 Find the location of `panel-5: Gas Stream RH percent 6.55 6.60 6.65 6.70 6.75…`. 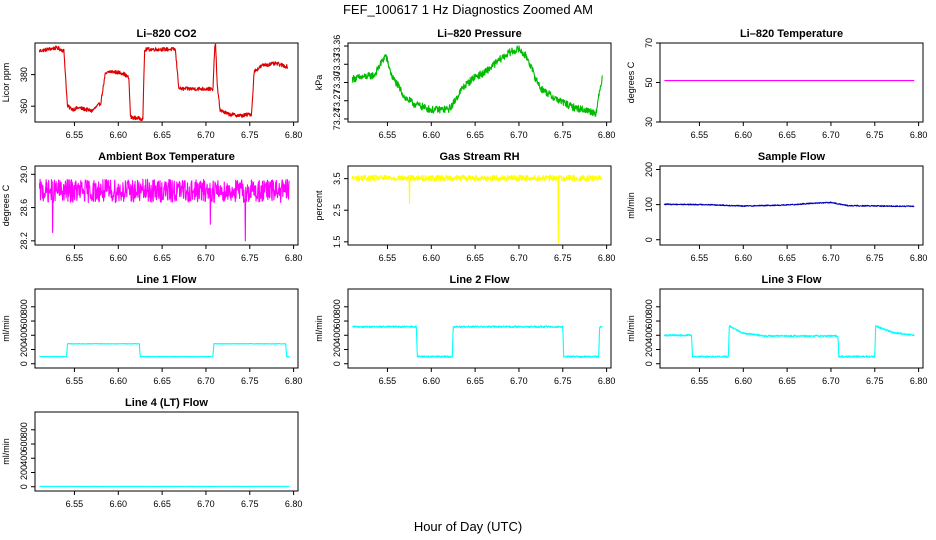

panel-5: Gas Stream RH percent 6.55 6.60 6.65 6.70 6.75… is located at coordinates (464, 207).